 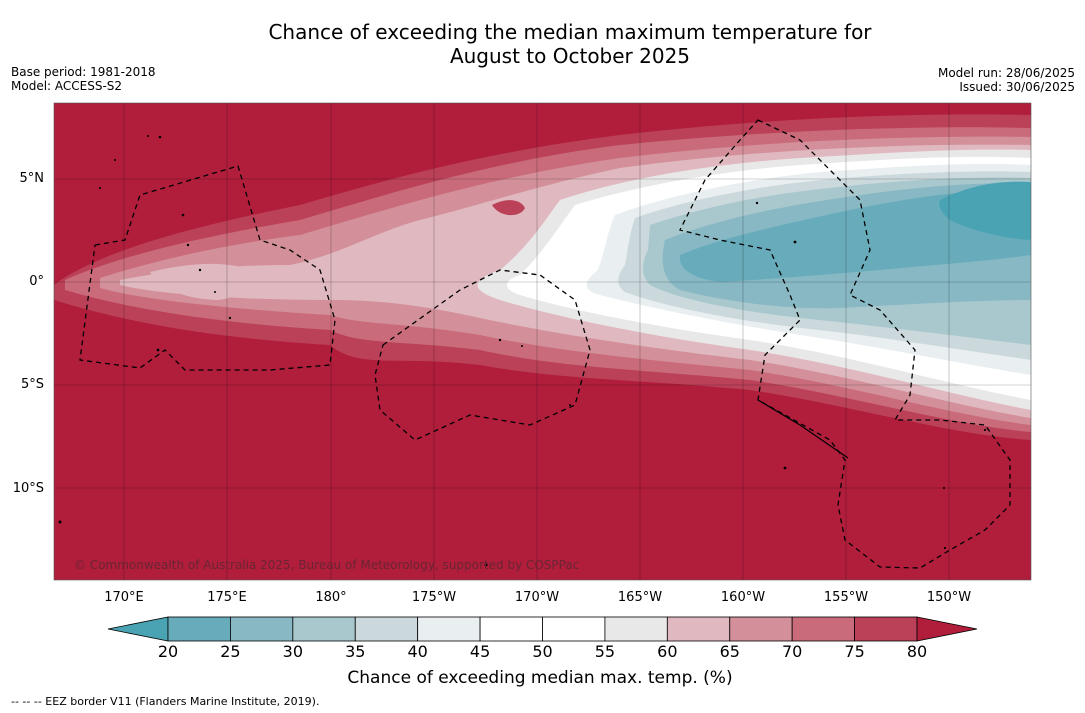 What do you see at coordinates (32, 178) in the screenshot?
I see `lat-label-5n: 5°N` at bounding box center [32, 178].